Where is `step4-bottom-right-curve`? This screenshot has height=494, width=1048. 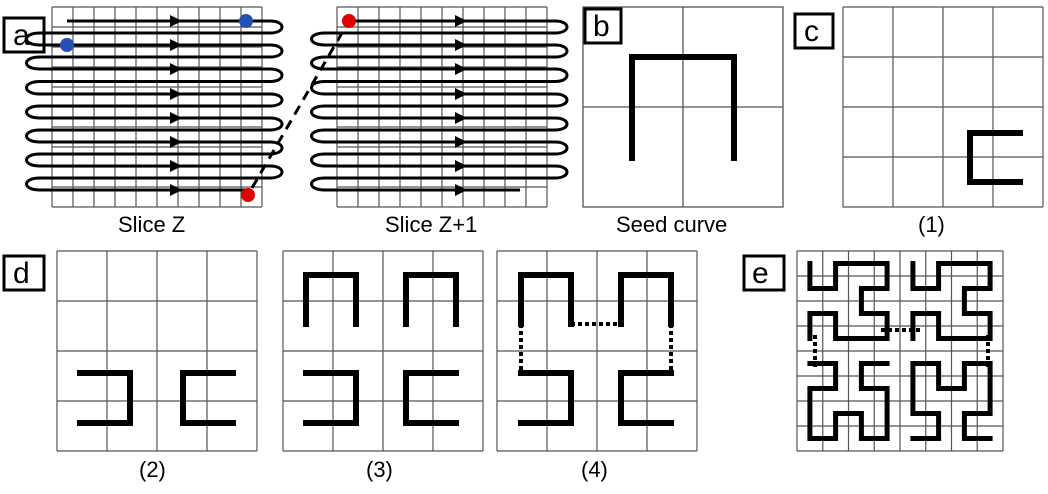
step4-bottom-right-curve is located at coordinates (646, 398).